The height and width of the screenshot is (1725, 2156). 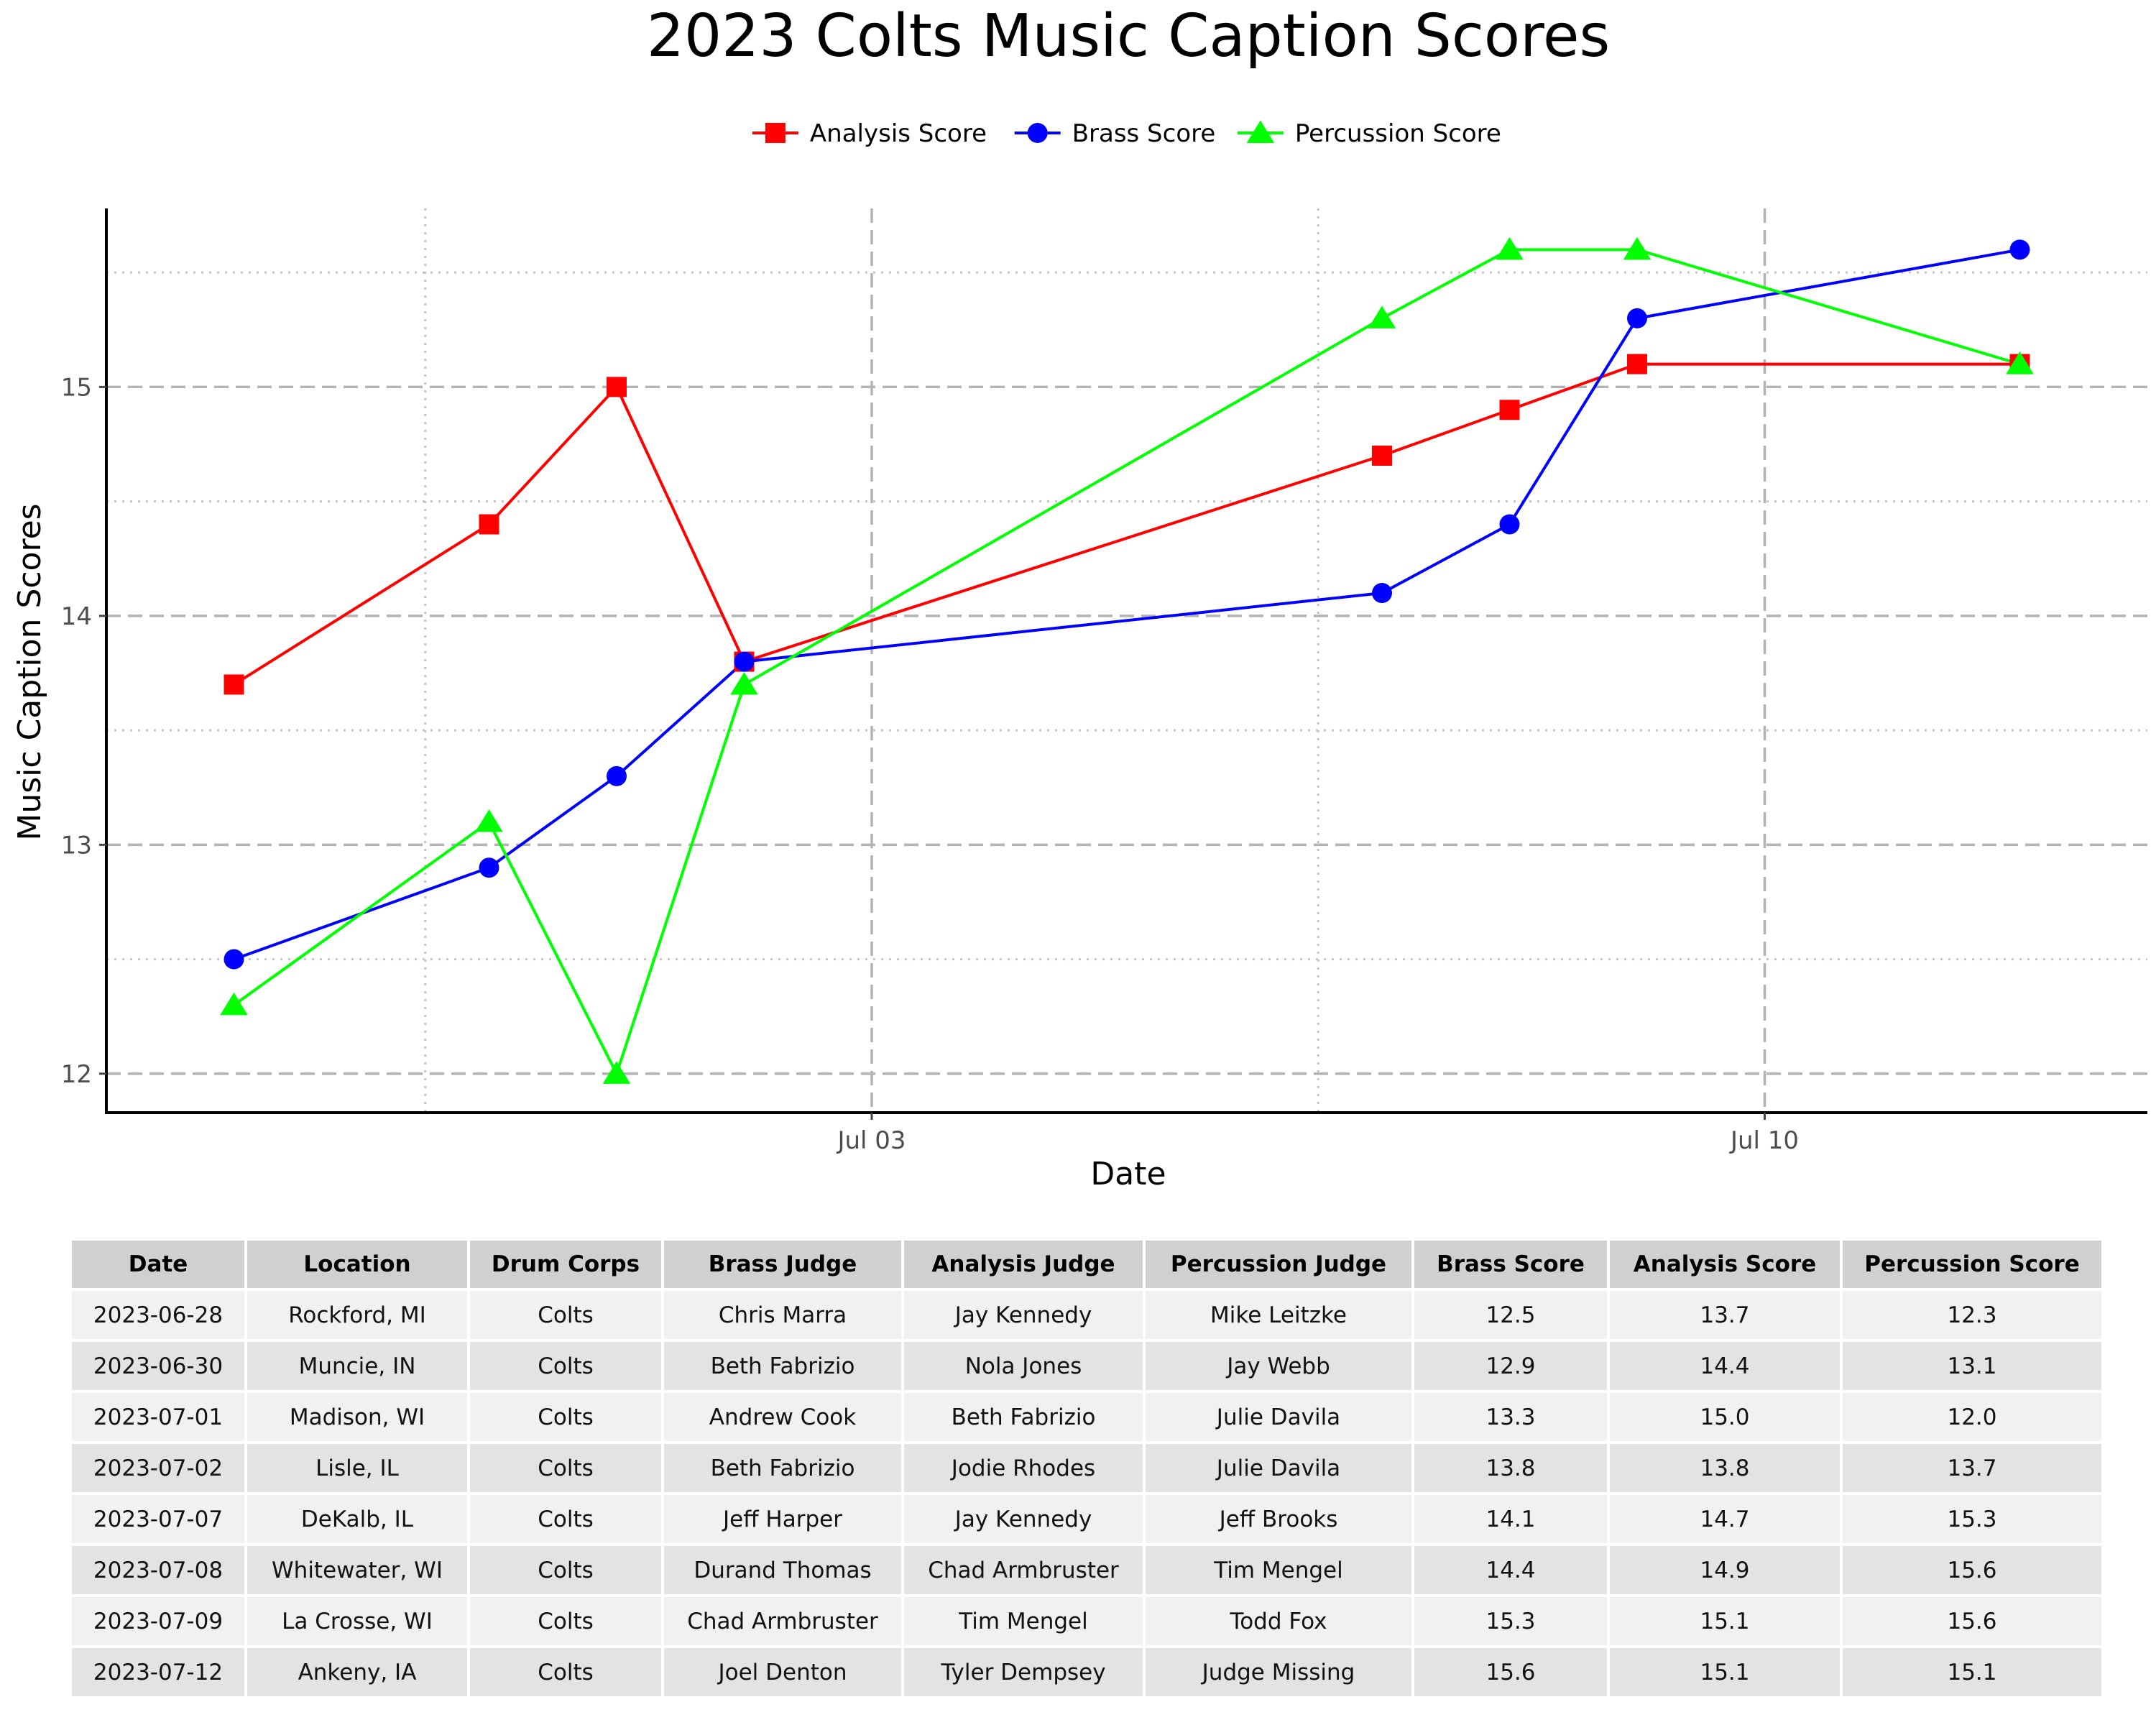 I want to click on table-cell: 2023-06-28, so click(x=158, y=1315).